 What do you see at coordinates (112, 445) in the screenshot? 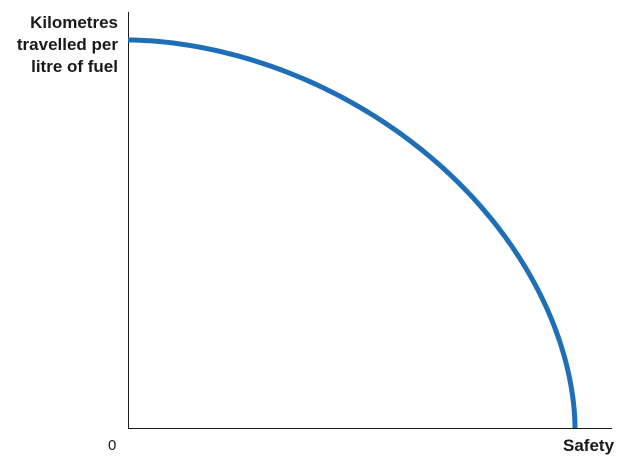
I see `origin-label: 0` at bounding box center [112, 445].